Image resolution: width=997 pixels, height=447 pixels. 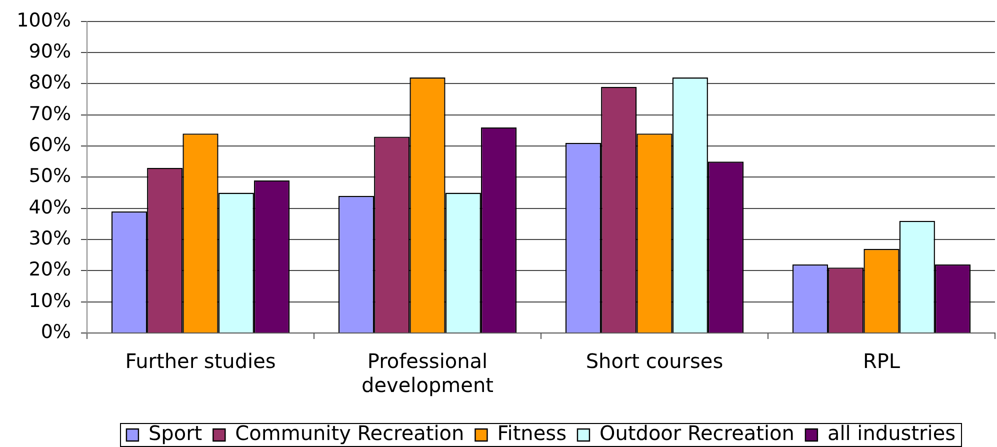 I want to click on y-tick-label: 80%, so click(x=49, y=83).